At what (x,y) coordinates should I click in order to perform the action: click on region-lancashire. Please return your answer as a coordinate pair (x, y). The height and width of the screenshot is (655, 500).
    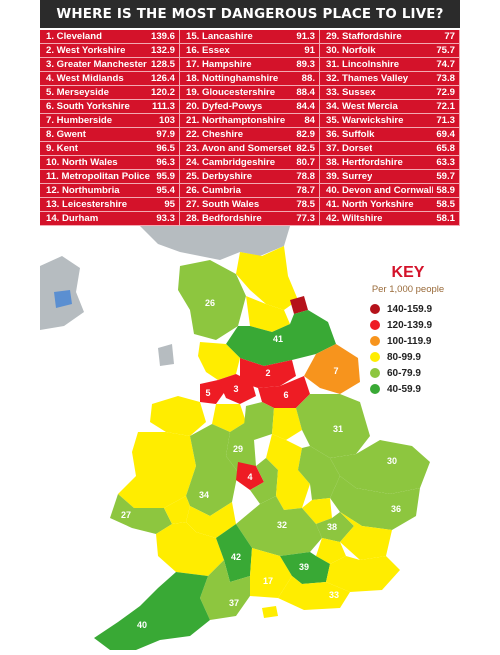
    Looking at the image, I should click on (219, 361).